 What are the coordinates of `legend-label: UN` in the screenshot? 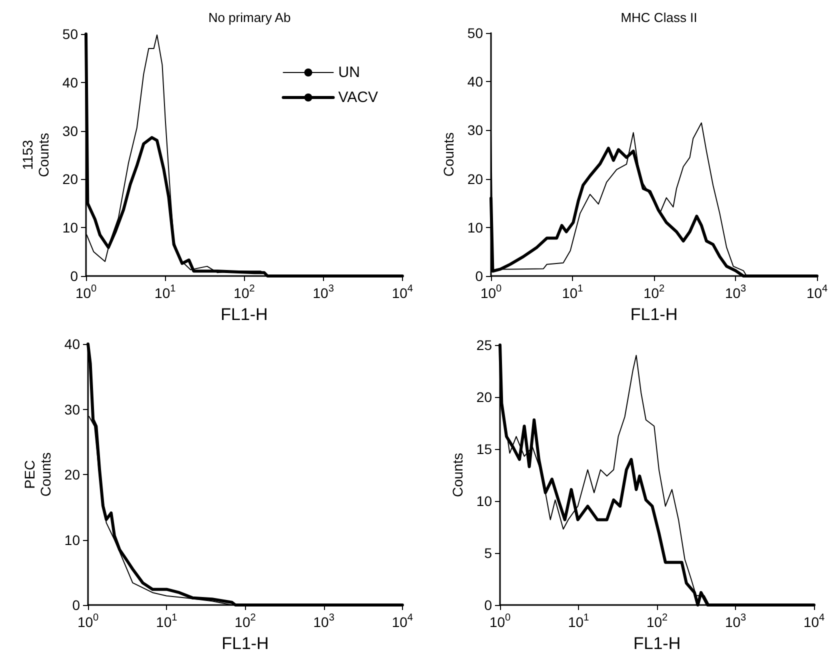 It's located at (349, 72).